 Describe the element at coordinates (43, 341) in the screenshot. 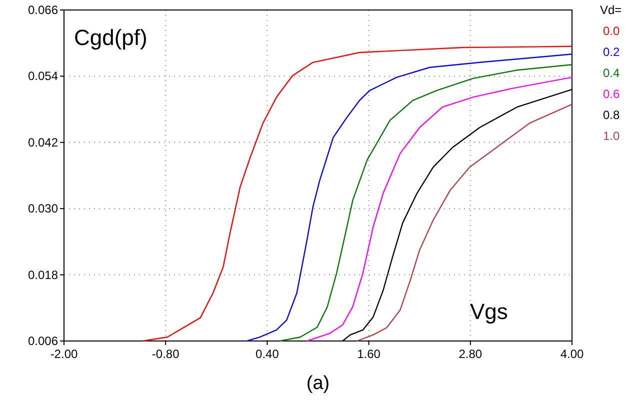

I see `y-tick-label: 0.006` at that location.